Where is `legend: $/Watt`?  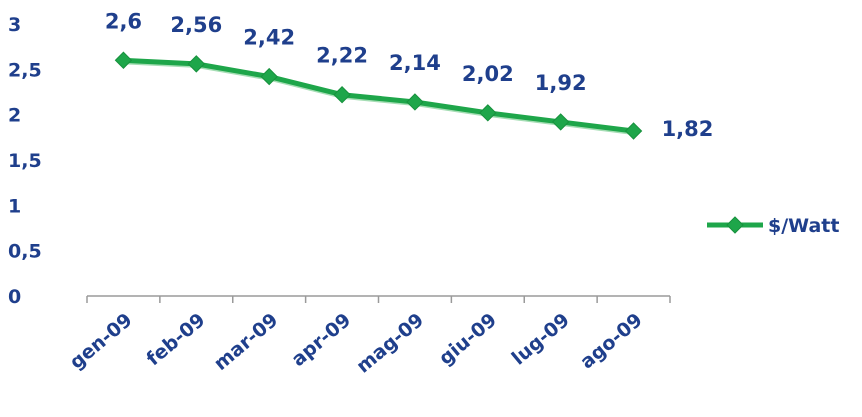
legend: $/Watt is located at coordinates (773, 226).